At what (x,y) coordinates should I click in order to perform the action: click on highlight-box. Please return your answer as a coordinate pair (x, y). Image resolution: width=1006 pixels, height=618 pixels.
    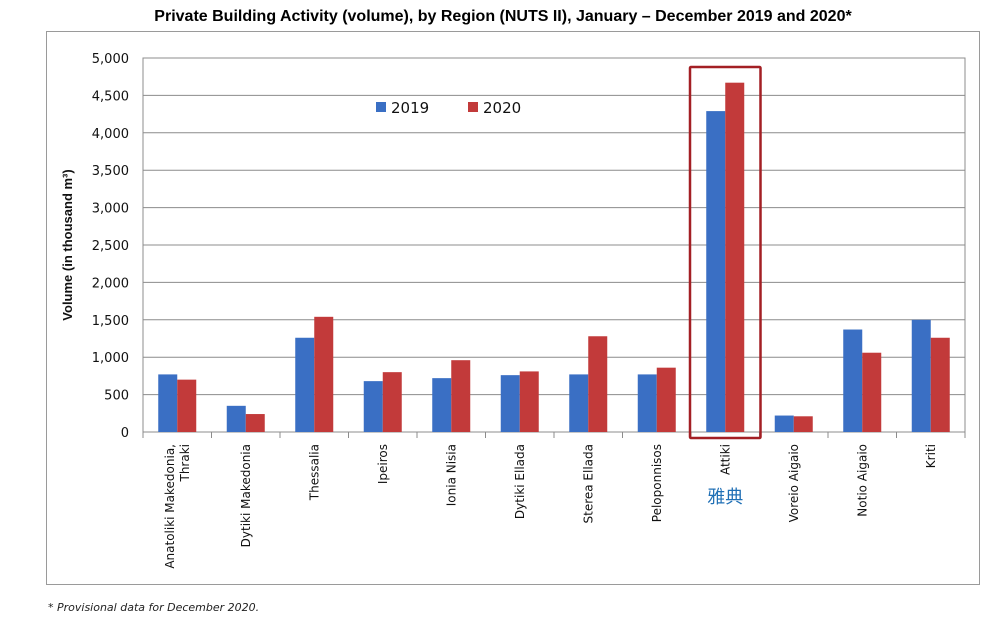
    Looking at the image, I should click on (725, 252).